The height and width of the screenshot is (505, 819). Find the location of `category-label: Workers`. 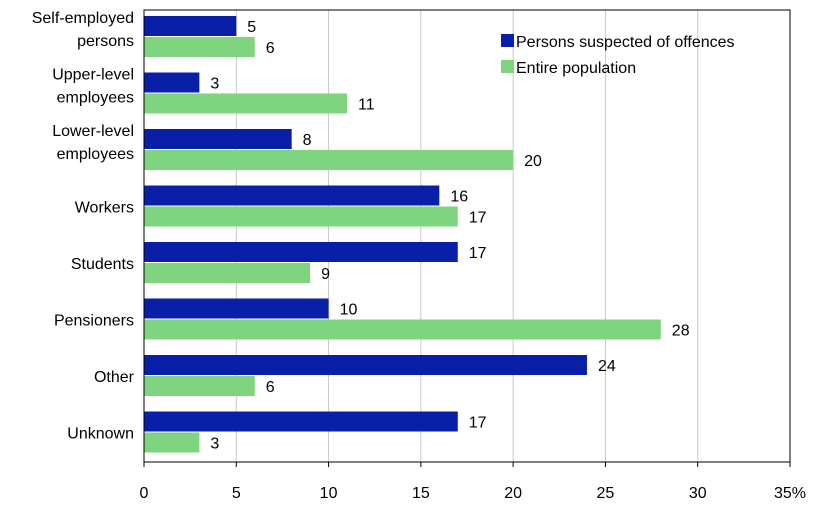

category-label: Workers is located at coordinates (104, 208).